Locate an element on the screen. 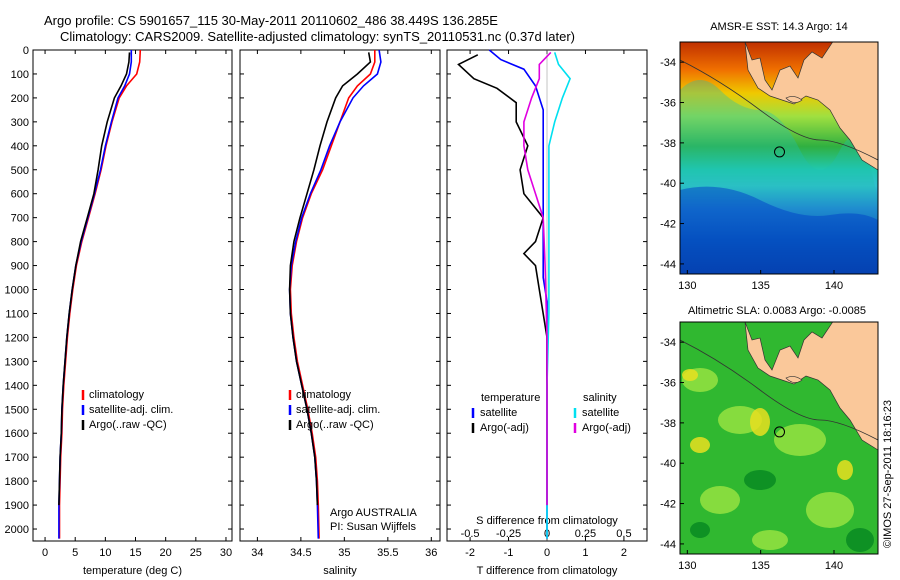  depth-tick-label: 500 is located at coordinates (20, 171).